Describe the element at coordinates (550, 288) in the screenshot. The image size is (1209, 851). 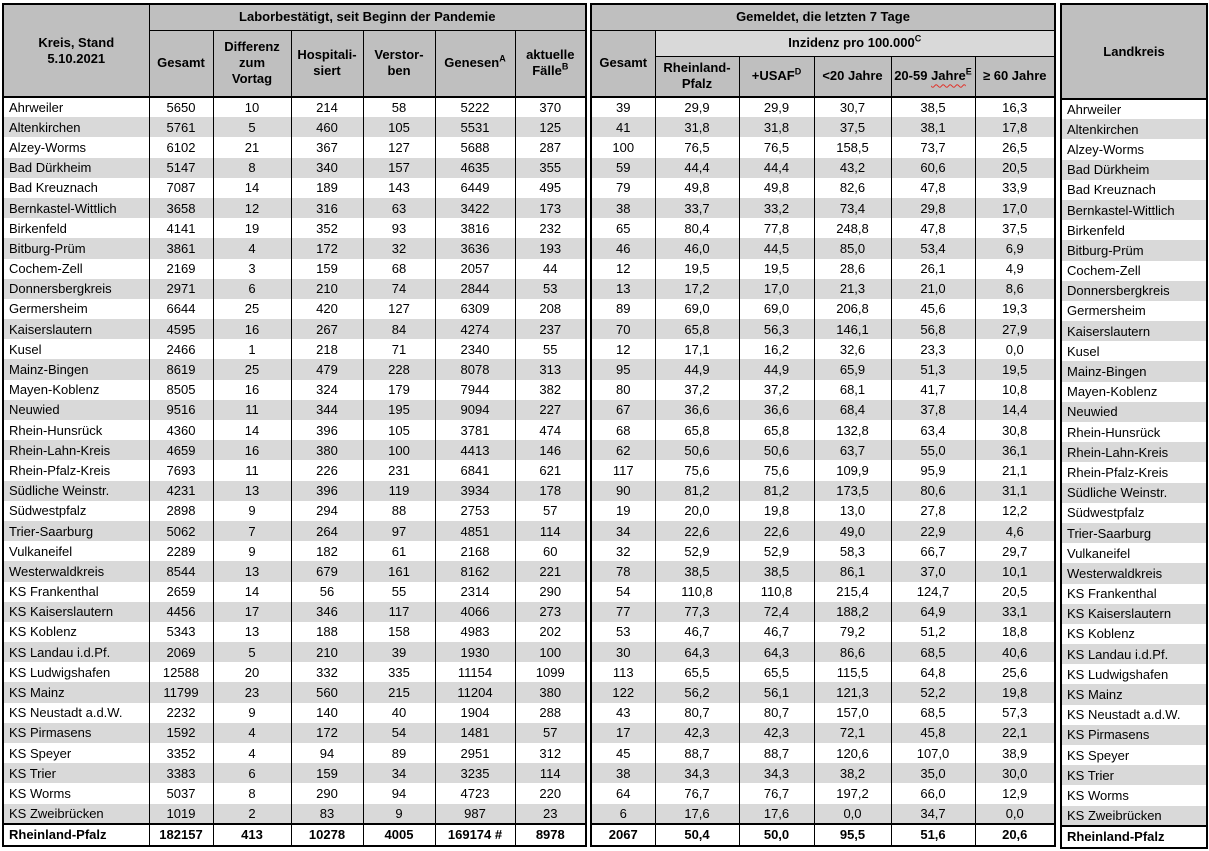
I see `cell-aktuelle-faelle: 53` at that location.